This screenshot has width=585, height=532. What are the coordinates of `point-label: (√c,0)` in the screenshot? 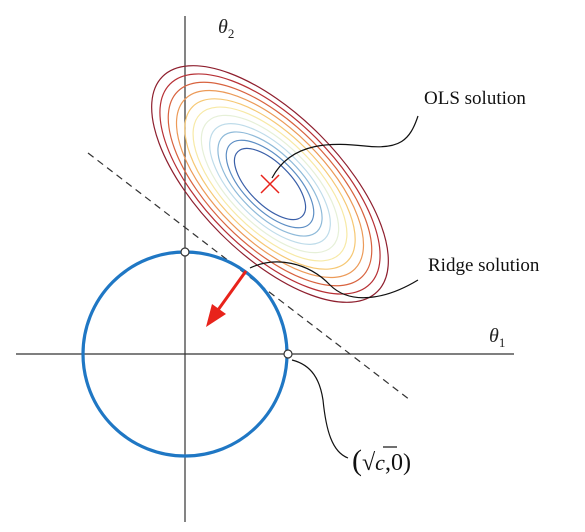 It's located at (381, 460).